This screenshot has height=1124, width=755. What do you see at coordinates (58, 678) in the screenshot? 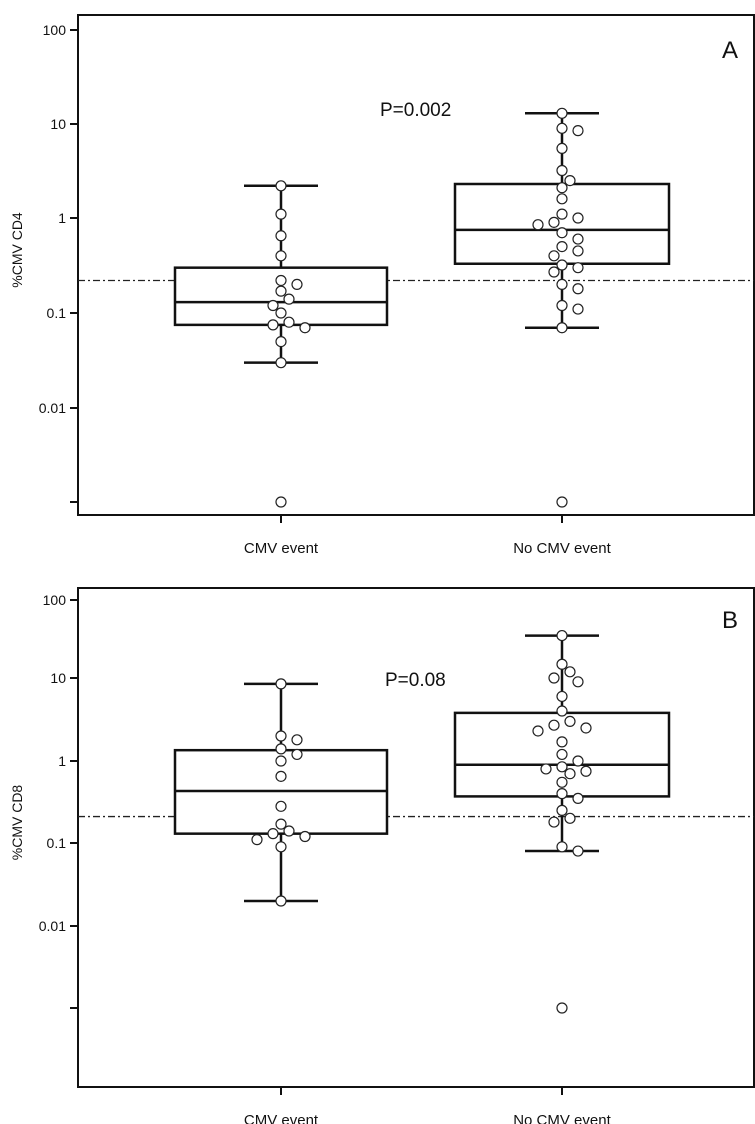
I see `y-tick-label: 10` at bounding box center [58, 678].